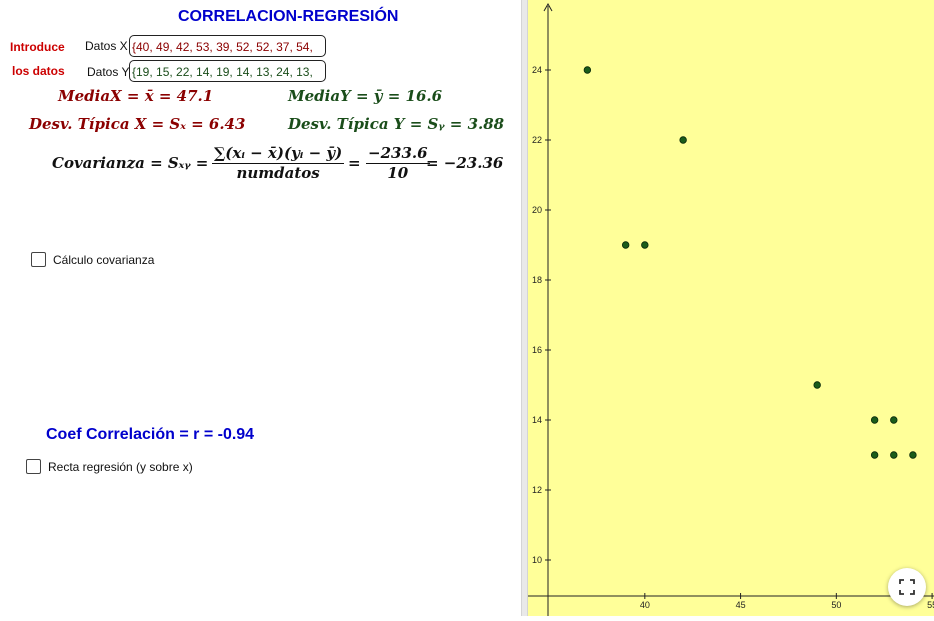  Describe the element at coordinates (136, 96) in the screenshot. I see `media-x-formula: MediaX = x̄ = 47.1` at that location.